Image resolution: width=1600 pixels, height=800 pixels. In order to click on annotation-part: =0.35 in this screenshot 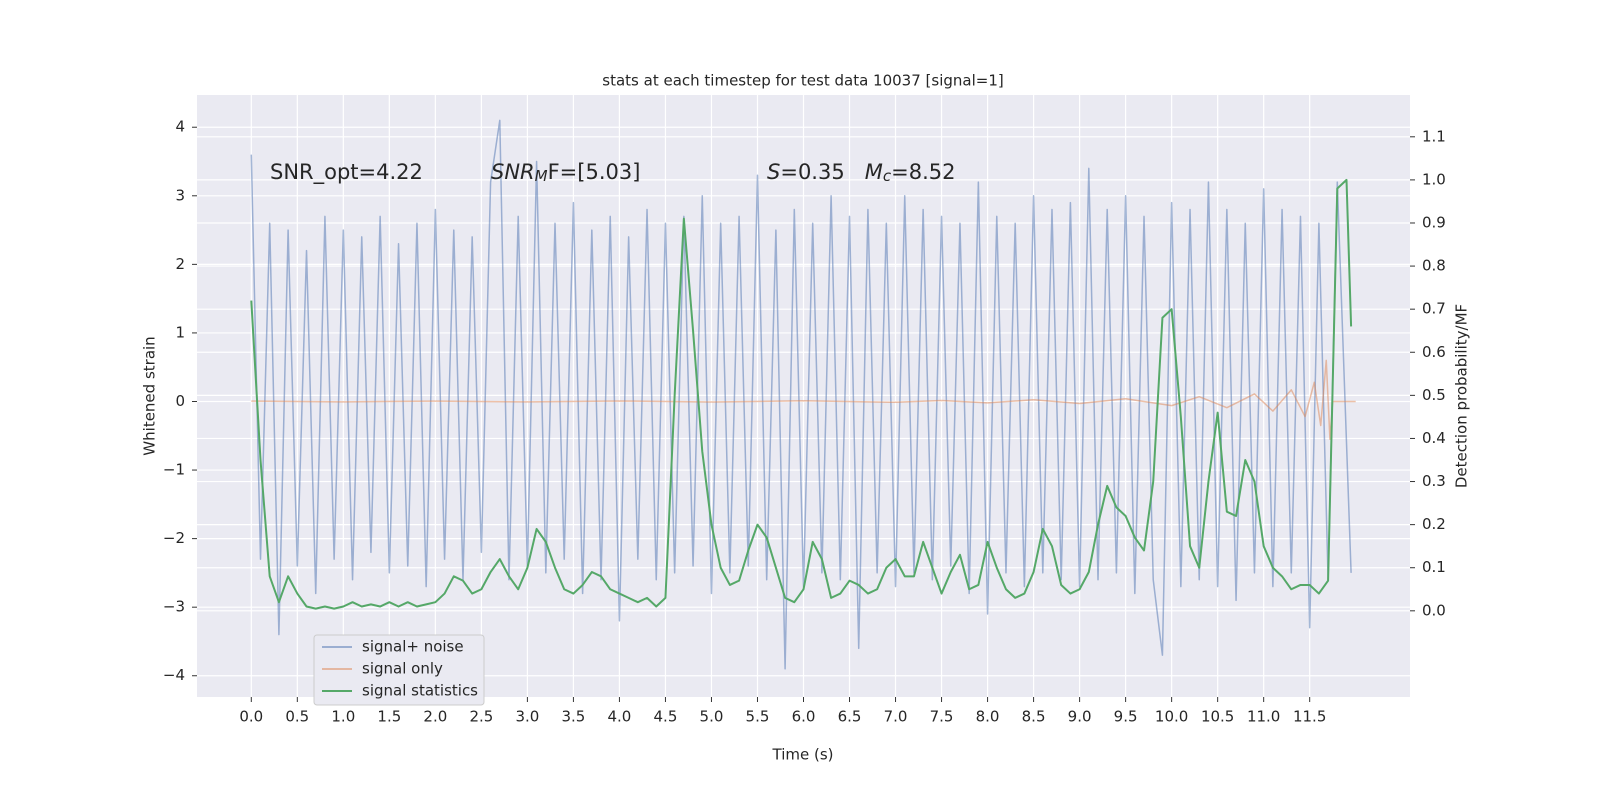, I will do `click(822, 172)`.